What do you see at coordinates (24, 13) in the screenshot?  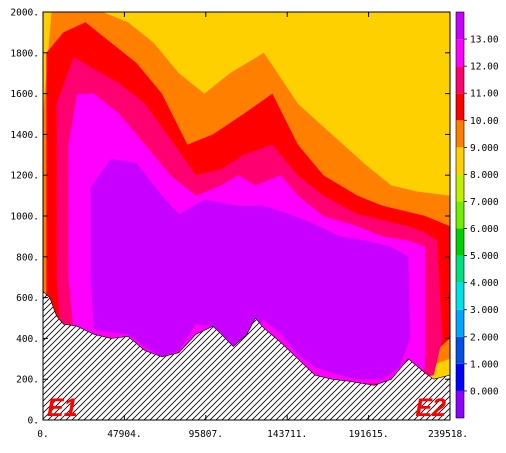 I see `y-tick-label: 2000.` at bounding box center [24, 13].